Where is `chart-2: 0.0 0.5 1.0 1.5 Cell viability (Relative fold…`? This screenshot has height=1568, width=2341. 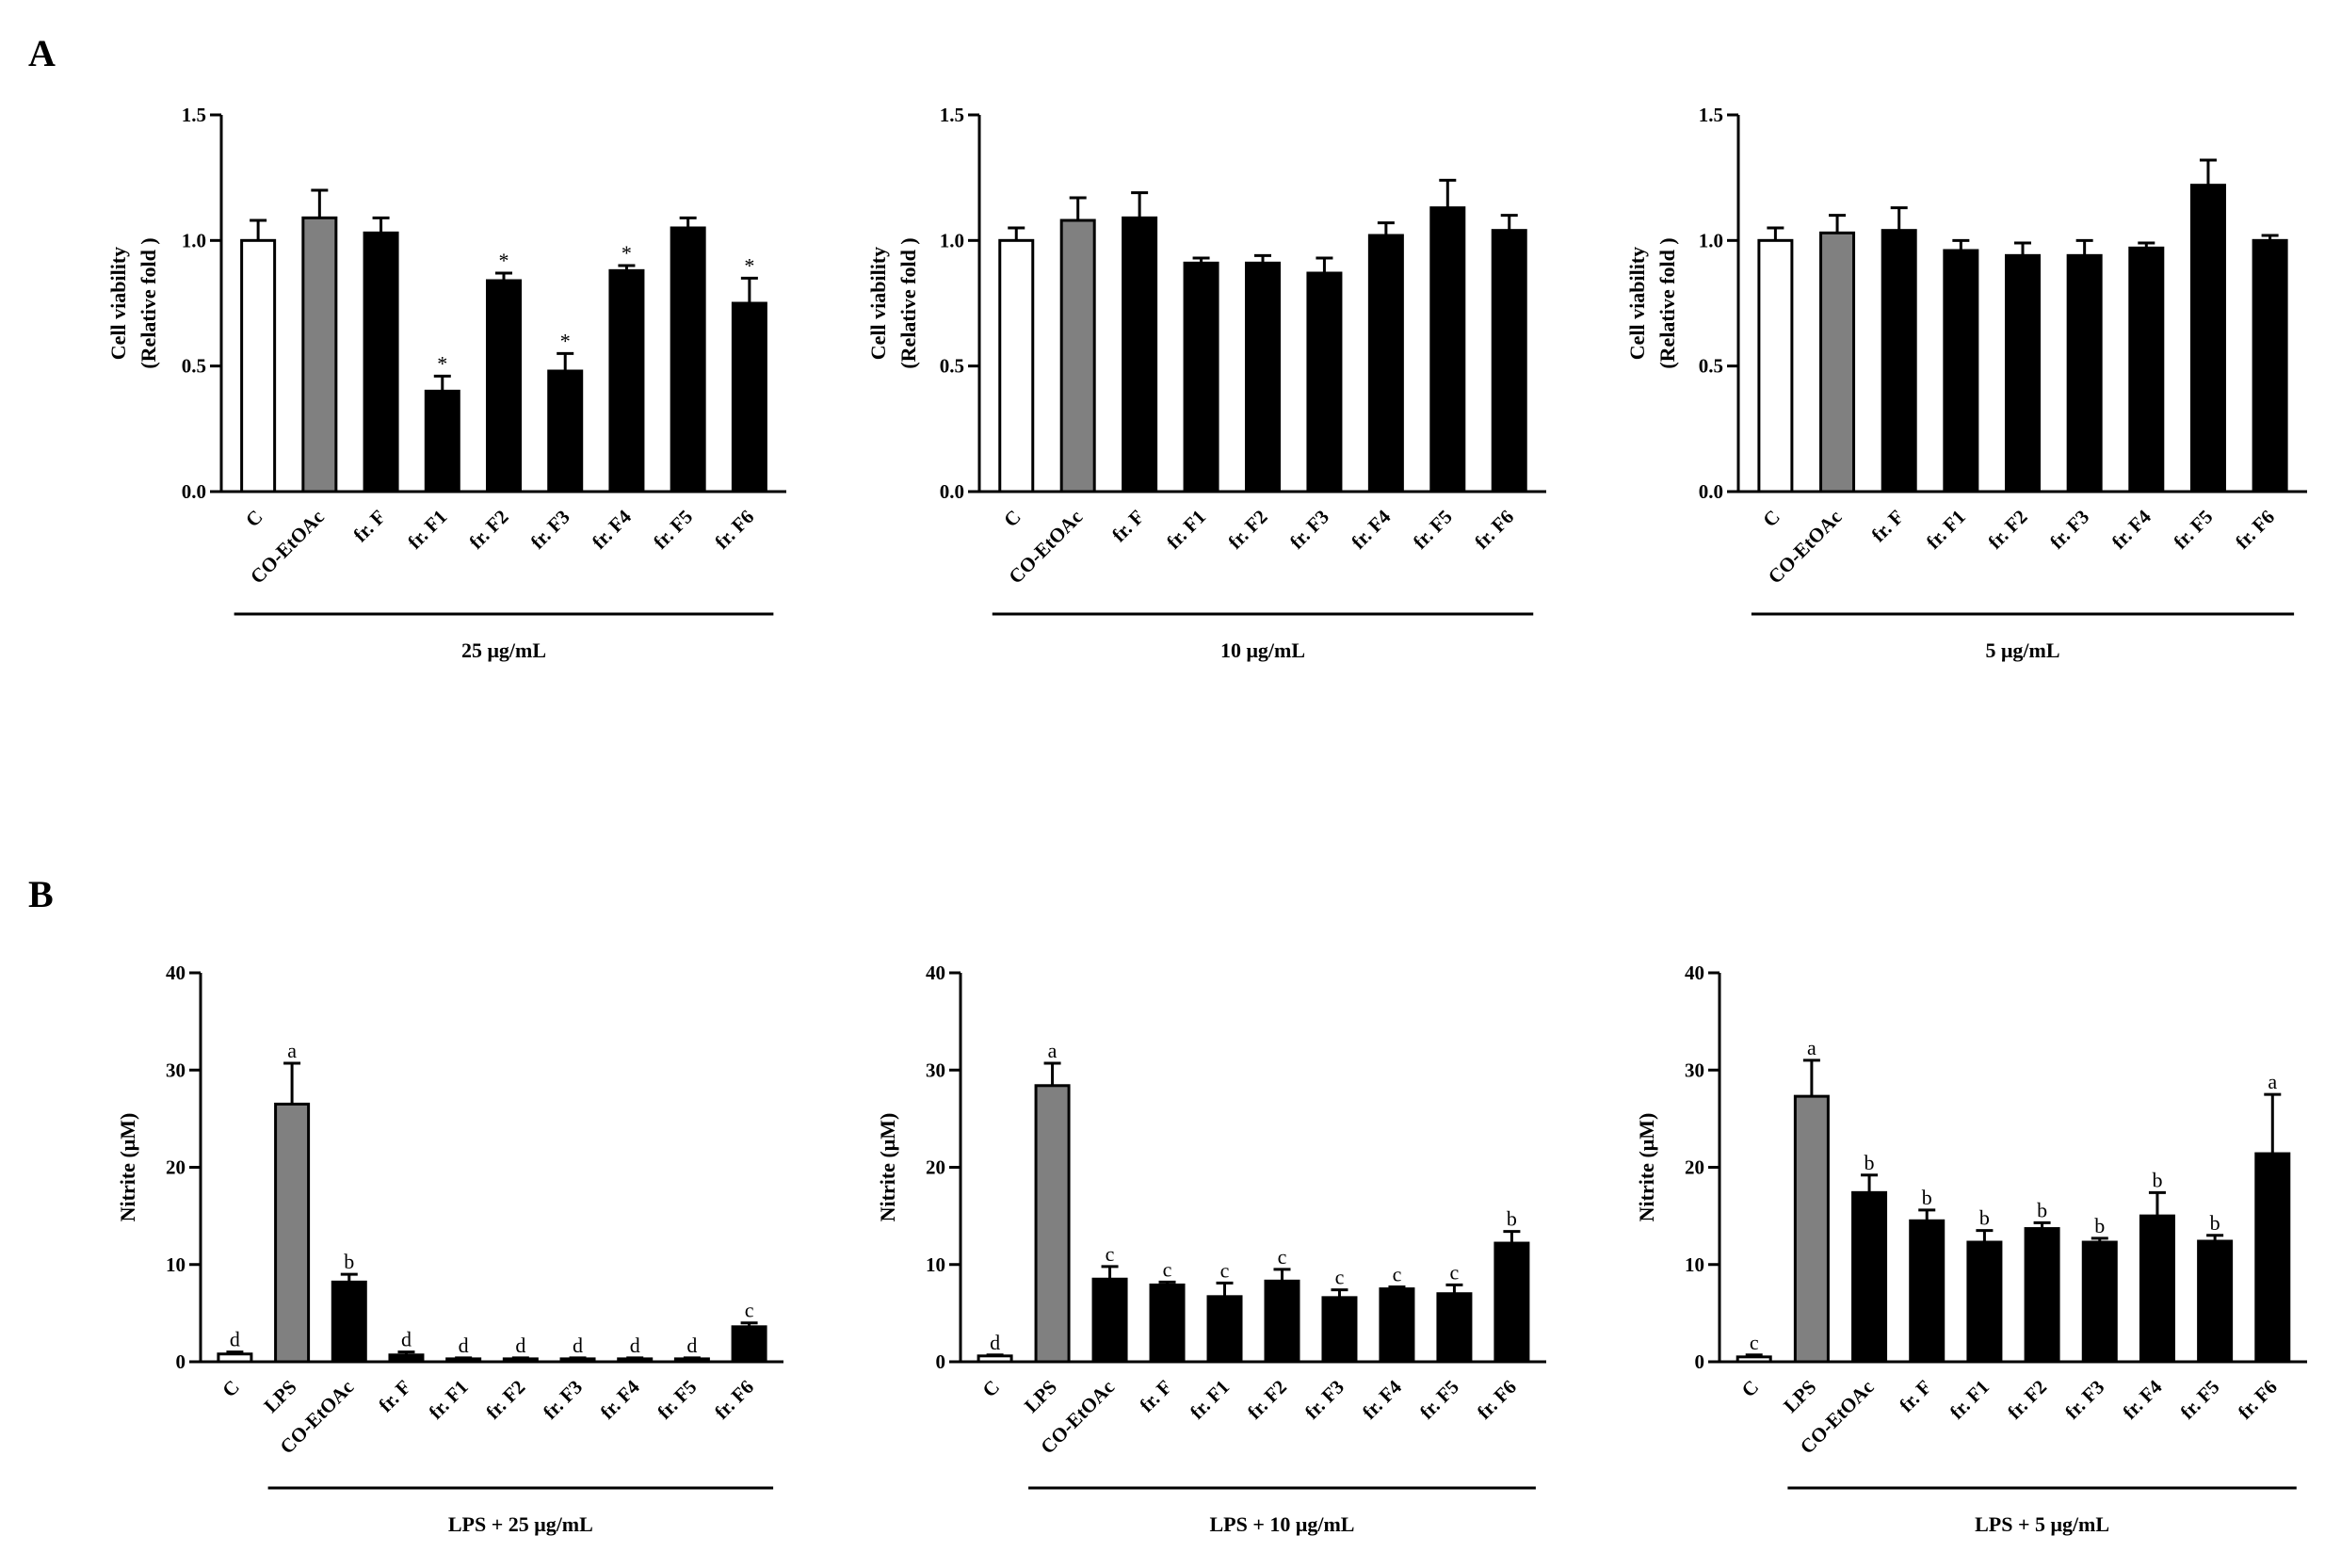 chart-2: 0.0 0.5 1.0 1.5 Cell viability (Relative fold… is located at coordinates (1206, 383).